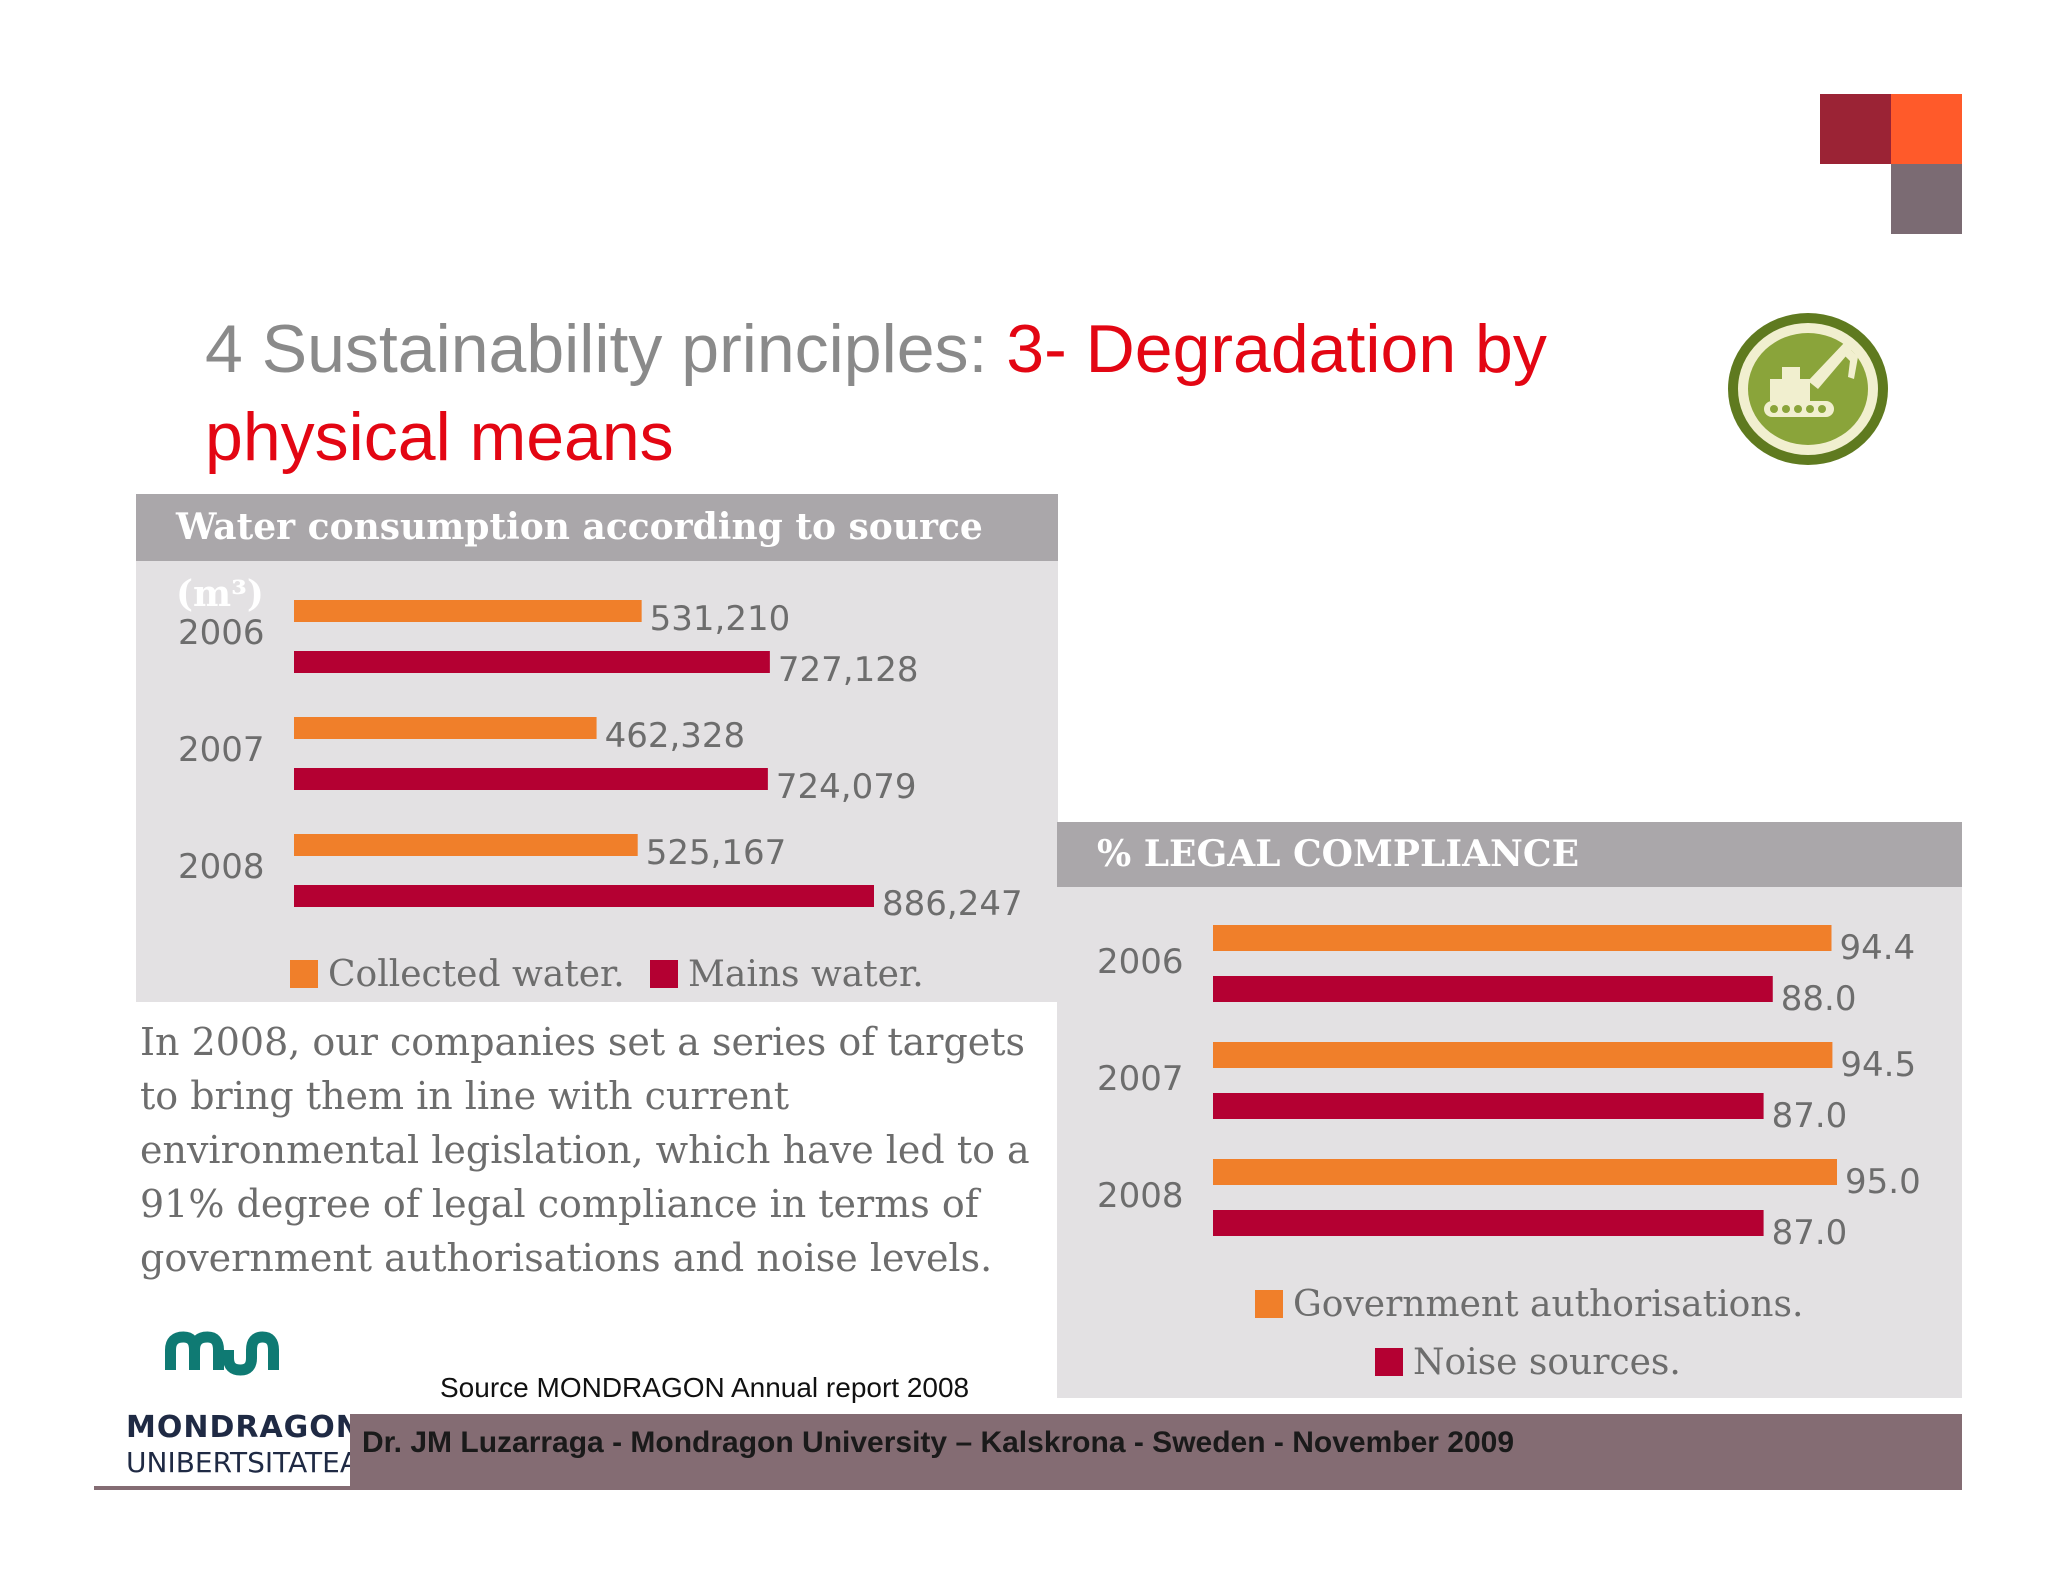 This screenshot has height=1582, width=2048. What do you see at coordinates (1819, 999) in the screenshot?
I see `value-label-2006-1: 88.0` at bounding box center [1819, 999].